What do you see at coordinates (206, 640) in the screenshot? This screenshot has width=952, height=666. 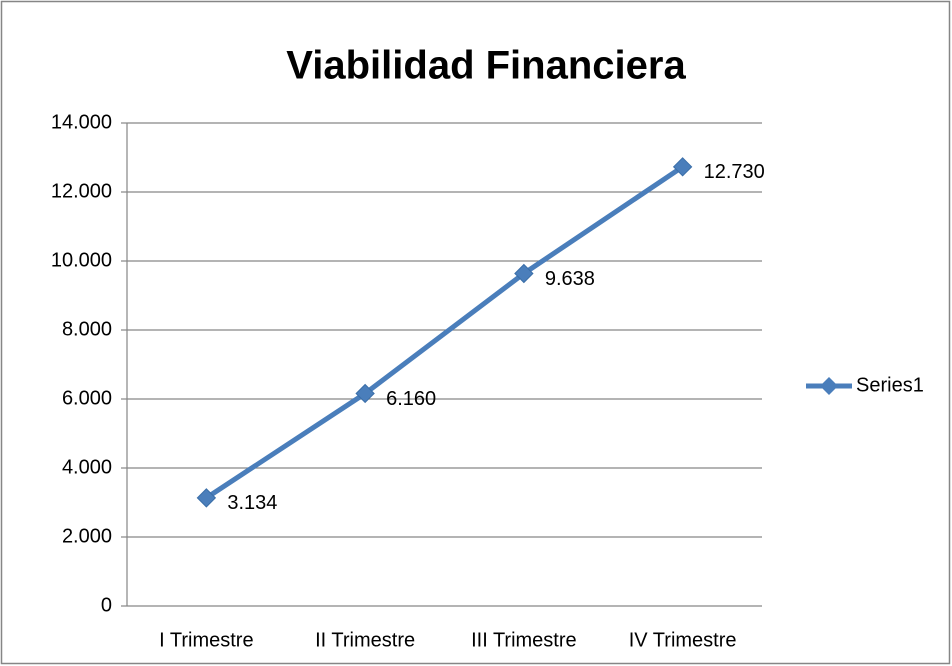 I see `x-tick-label: I Trimestre` at bounding box center [206, 640].